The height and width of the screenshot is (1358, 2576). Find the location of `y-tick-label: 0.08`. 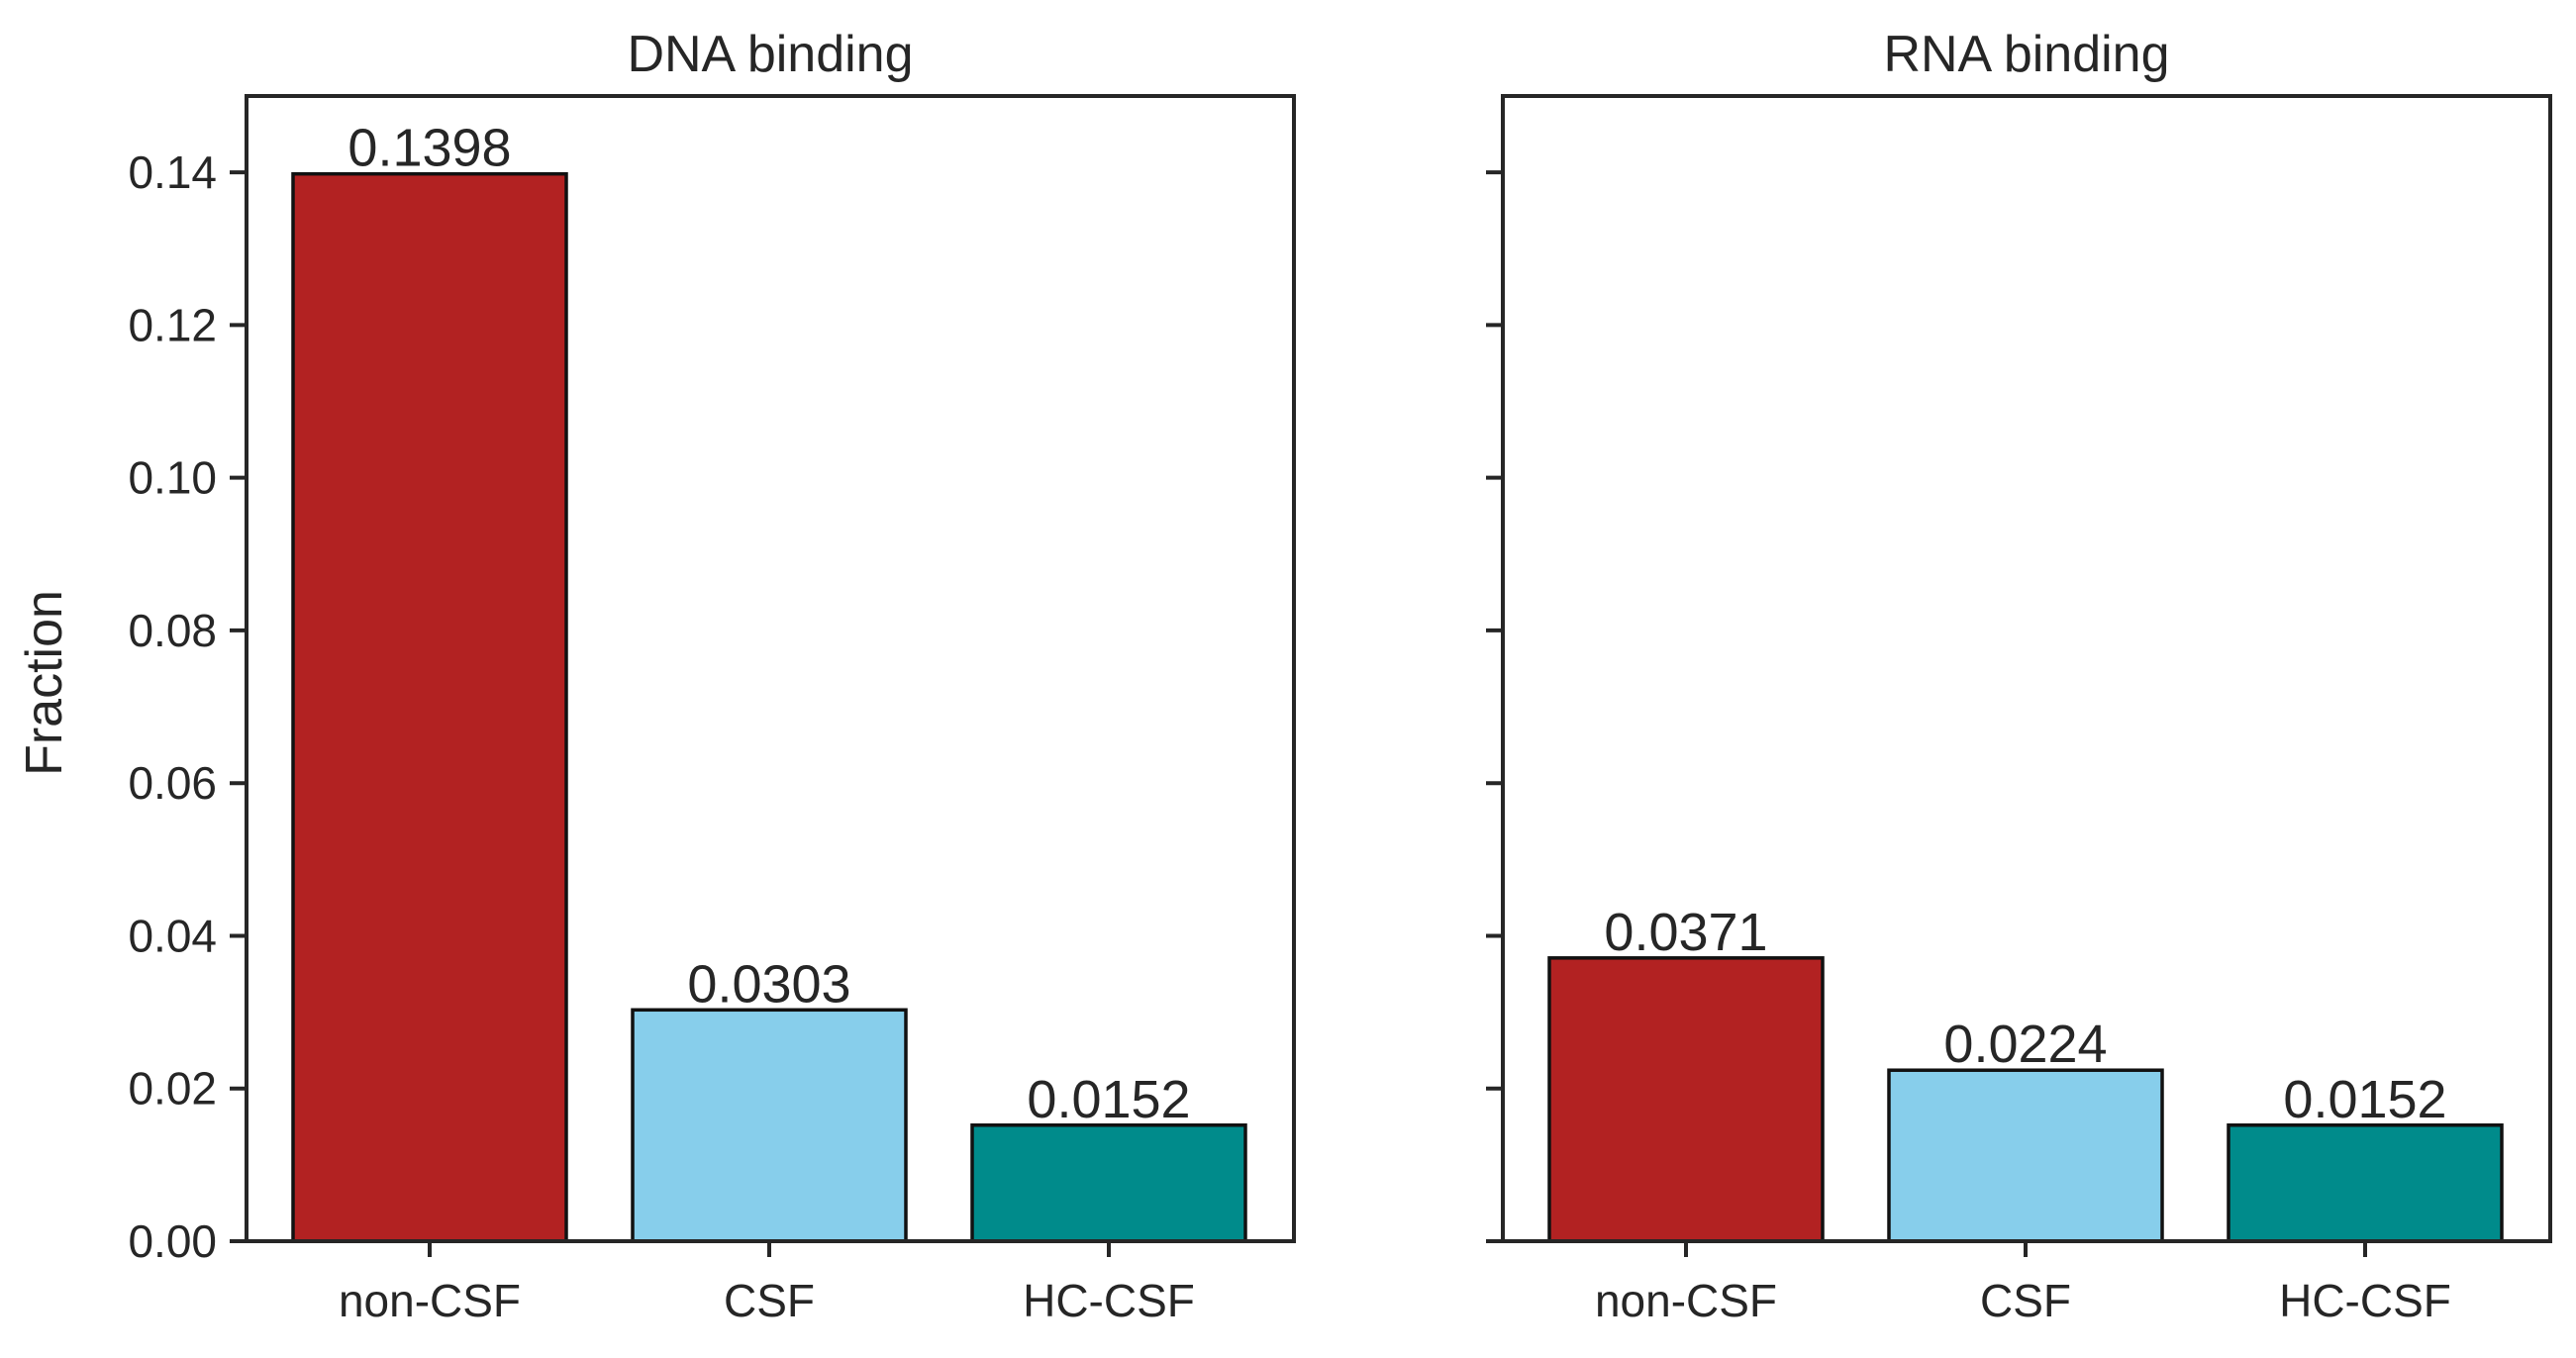

y-tick-label: 0.08 is located at coordinates (173, 630).